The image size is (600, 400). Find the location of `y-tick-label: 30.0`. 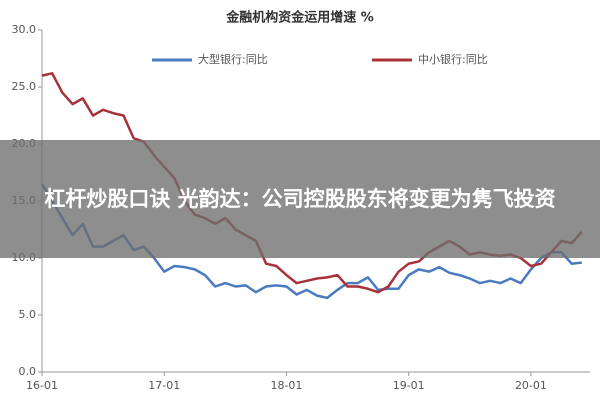

y-tick-label: 30.0 is located at coordinates (24, 29).